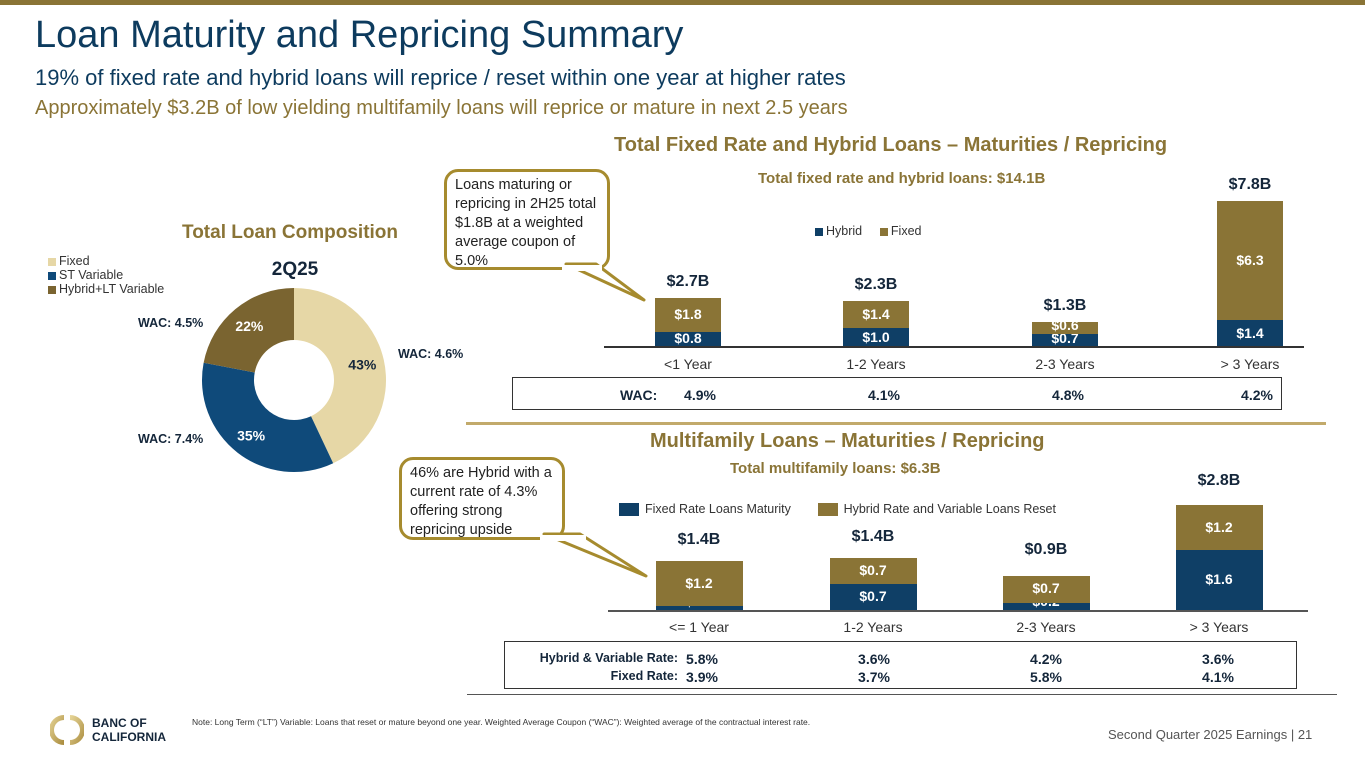 The width and height of the screenshot is (1365, 768). I want to click on bar-value-label: $1.8, so click(688, 313).